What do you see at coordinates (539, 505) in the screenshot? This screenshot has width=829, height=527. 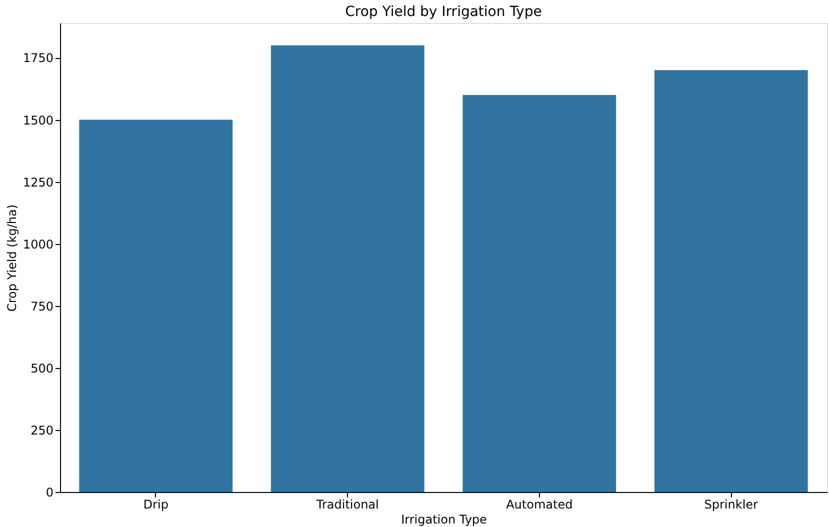 I see `x-tick-label: Automated` at bounding box center [539, 505].